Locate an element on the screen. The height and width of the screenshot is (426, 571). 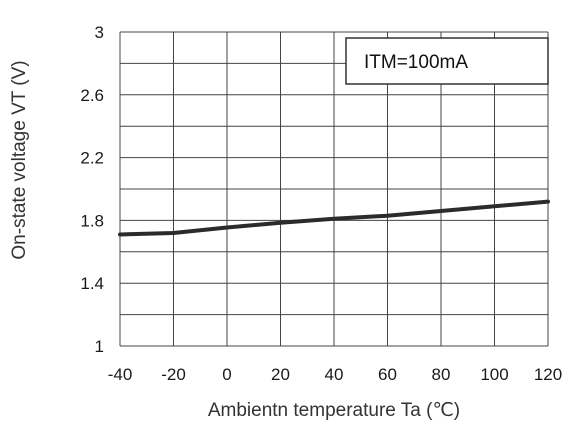
y-tick-labels: 1 1.4 1.8 2.2 2.6 3 is located at coordinates (92, 189).